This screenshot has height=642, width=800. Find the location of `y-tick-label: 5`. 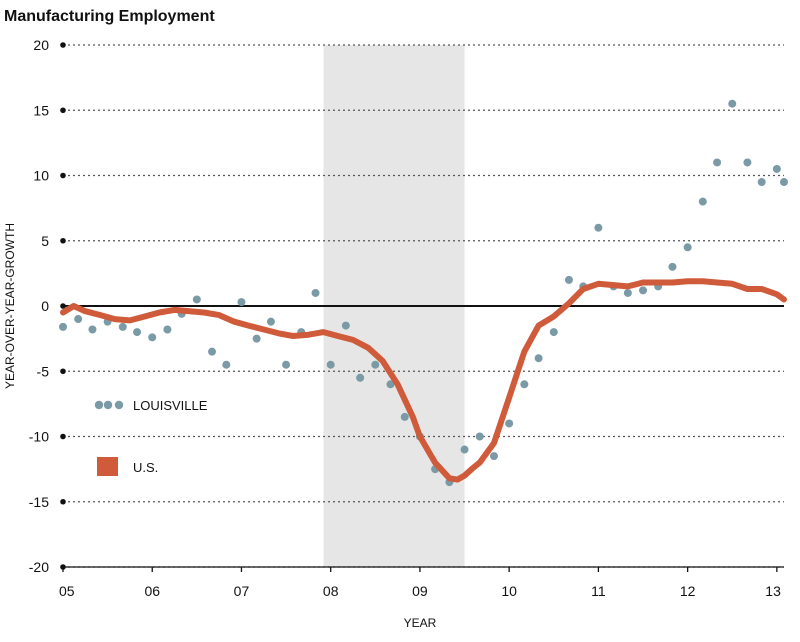

y-tick-label: 5 is located at coordinates (45, 241).